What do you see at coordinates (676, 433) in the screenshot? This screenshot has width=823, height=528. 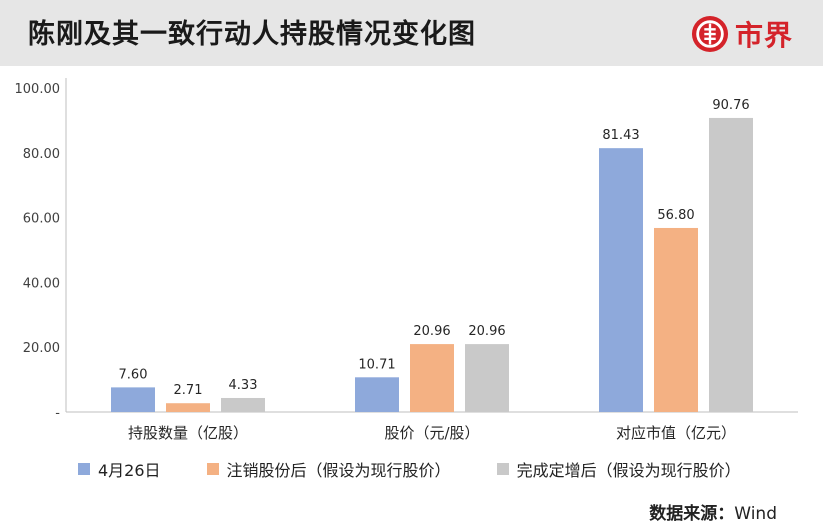 I see `x-tick-label: 对应市值（亿元）` at bounding box center [676, 433].